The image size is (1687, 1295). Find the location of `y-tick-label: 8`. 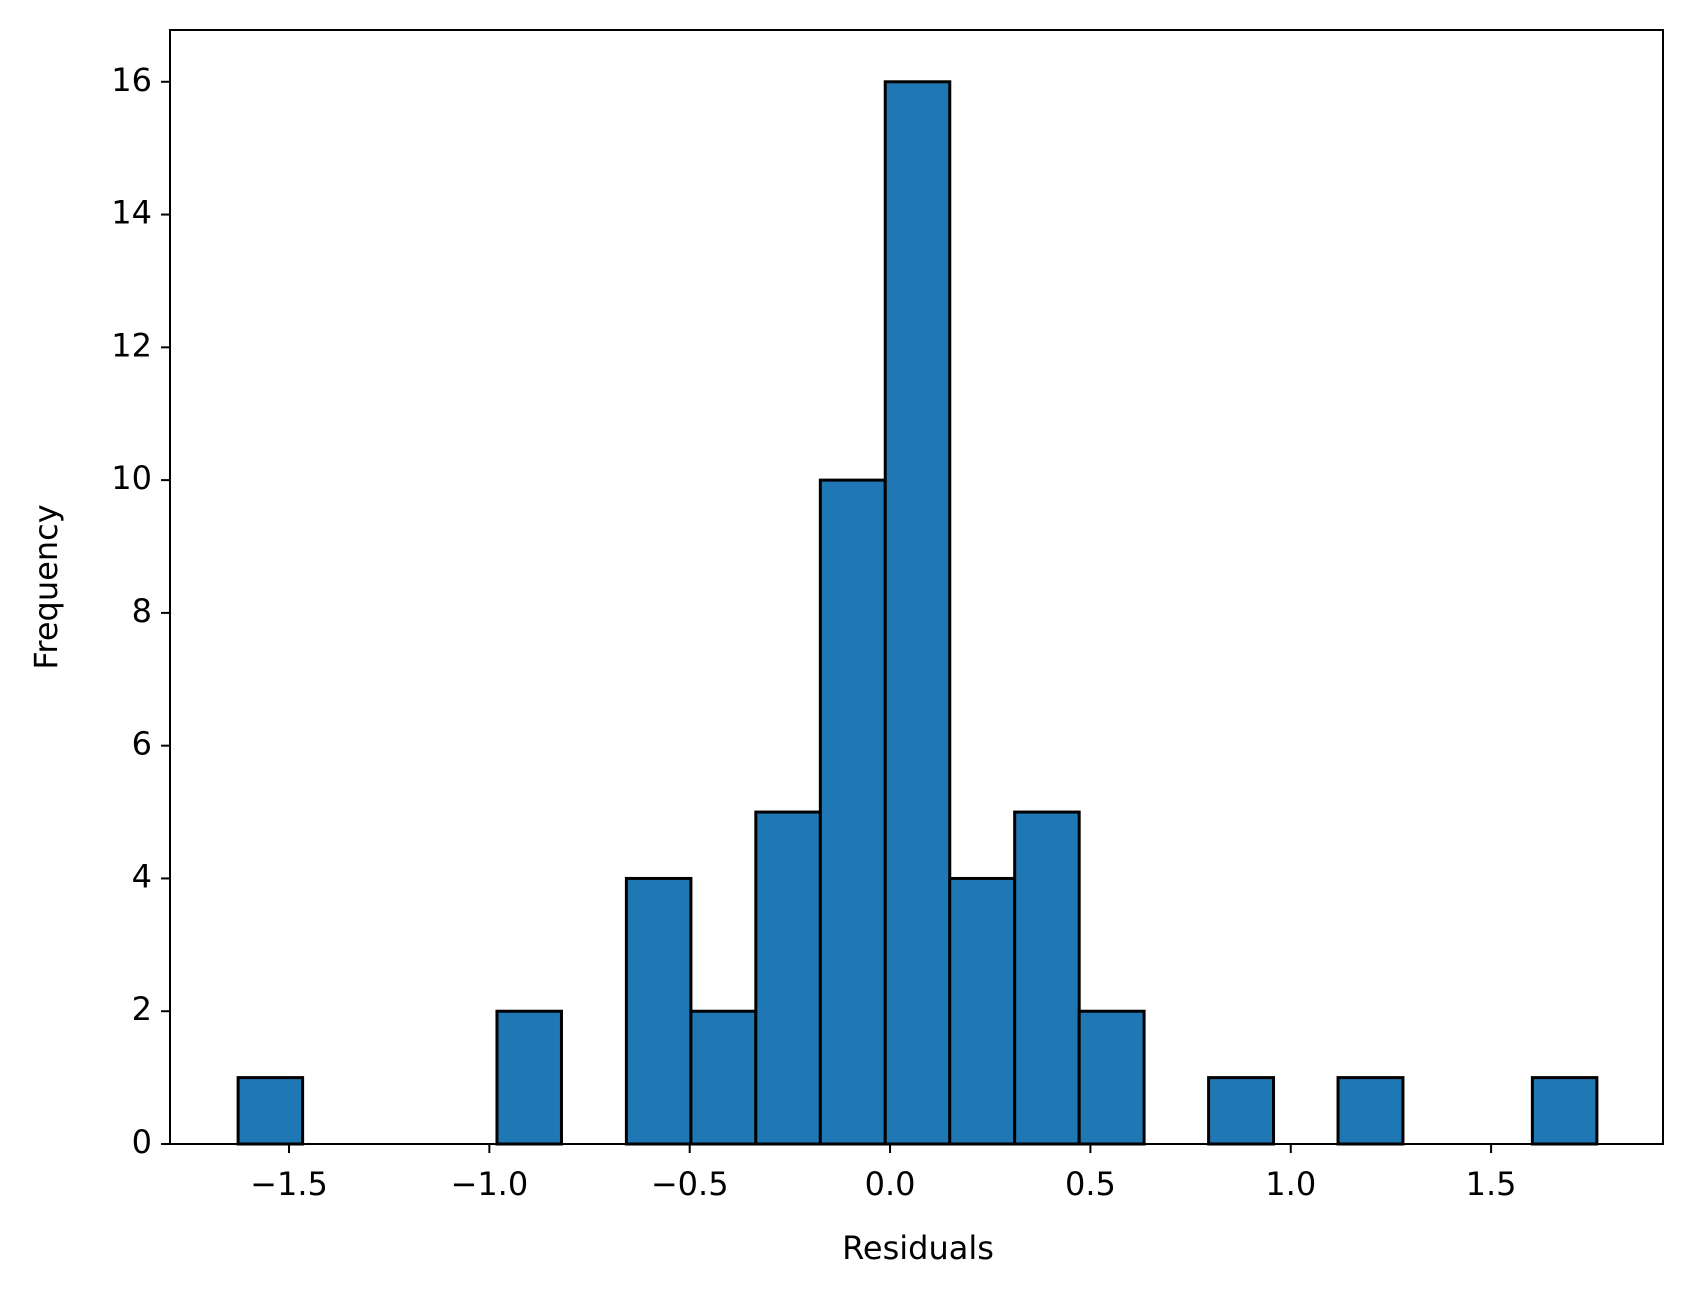

y-tick-label: 8 is located at coordinates (142, 611).